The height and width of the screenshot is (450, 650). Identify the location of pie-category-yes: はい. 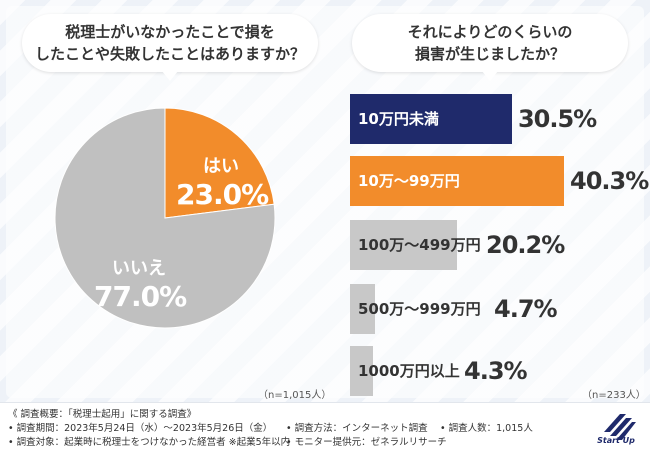
(221, 166).